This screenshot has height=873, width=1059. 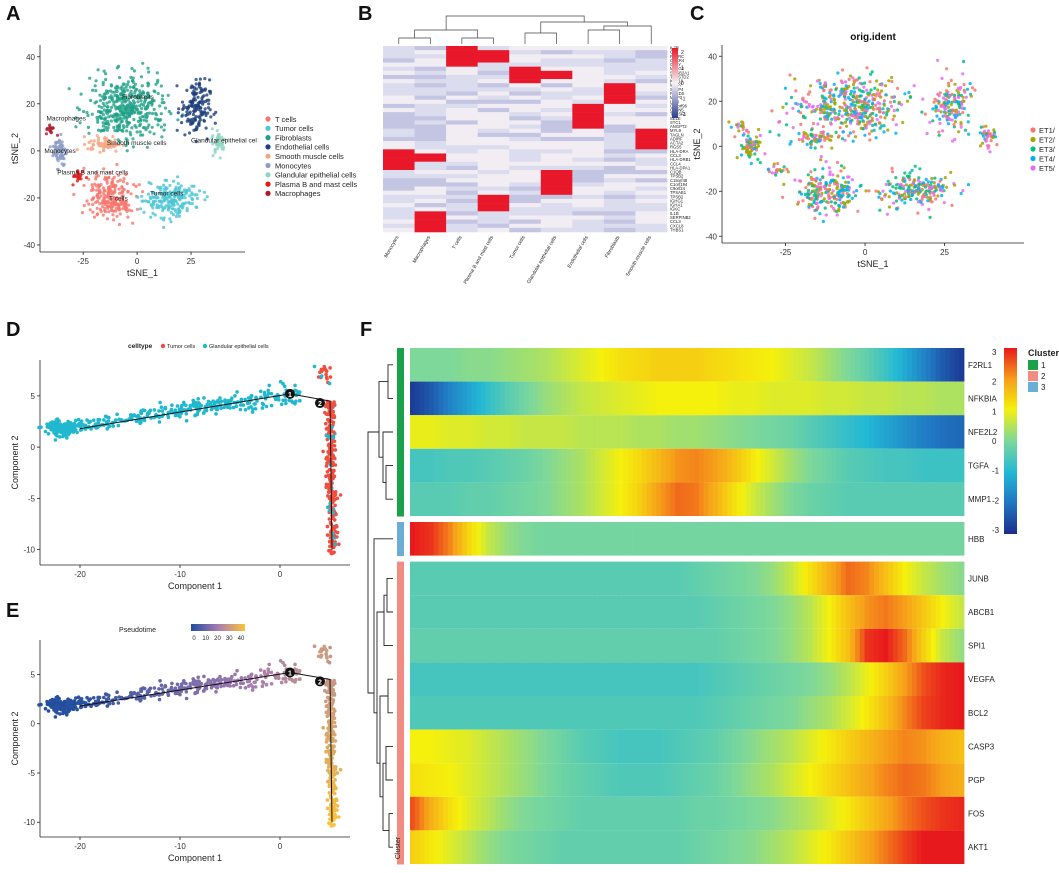 What do you see at coordinates (29, 245) in the screenshot?
I see `a-y-tick-label: -40` at bounding box center [29, 245].